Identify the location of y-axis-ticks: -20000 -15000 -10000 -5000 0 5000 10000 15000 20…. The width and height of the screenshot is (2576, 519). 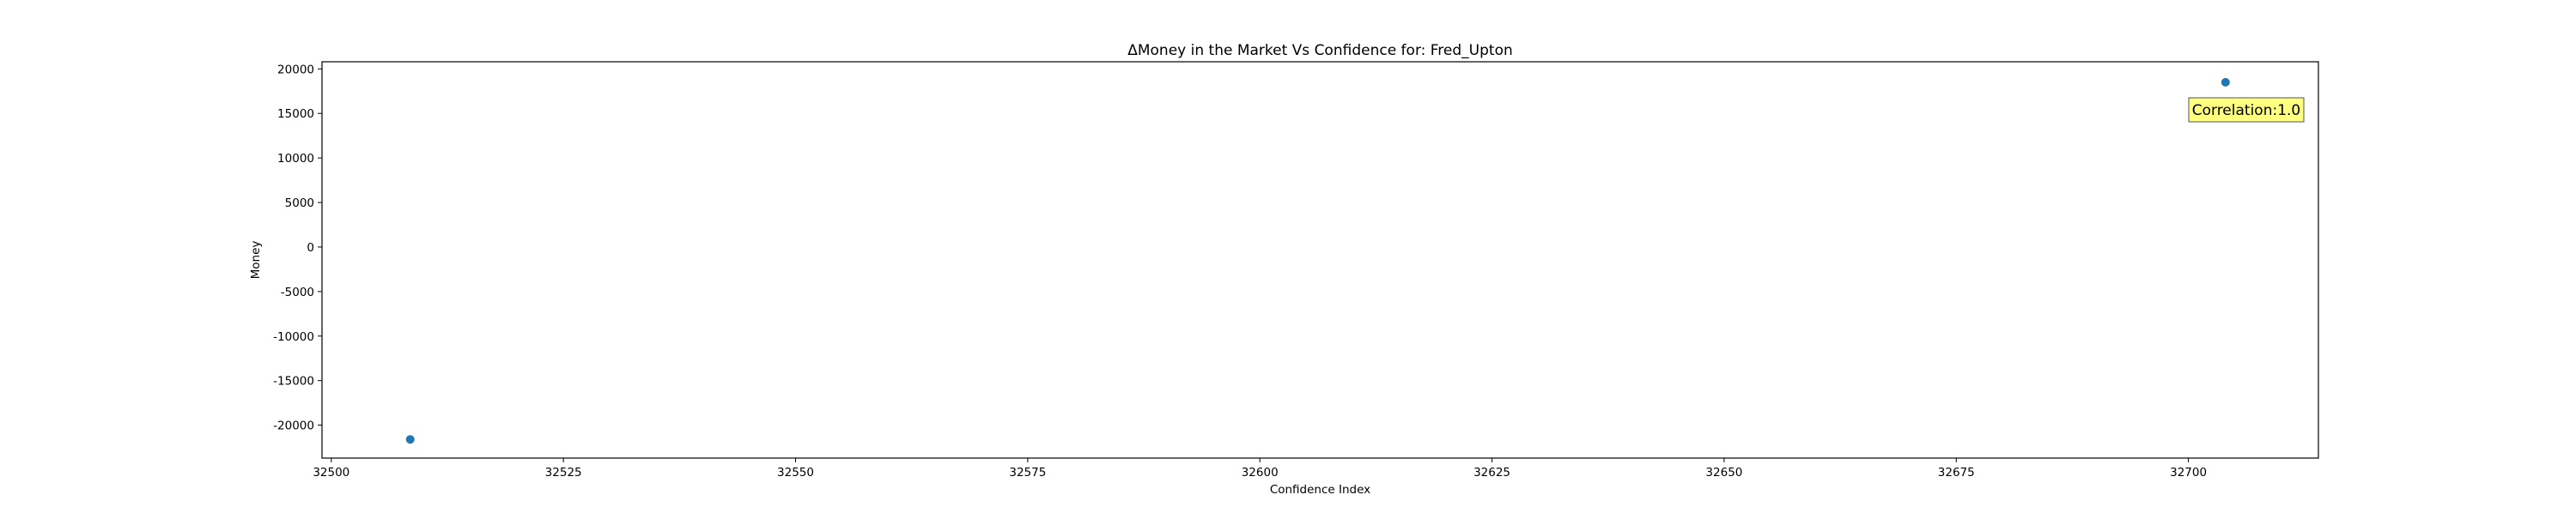
(297, 248).